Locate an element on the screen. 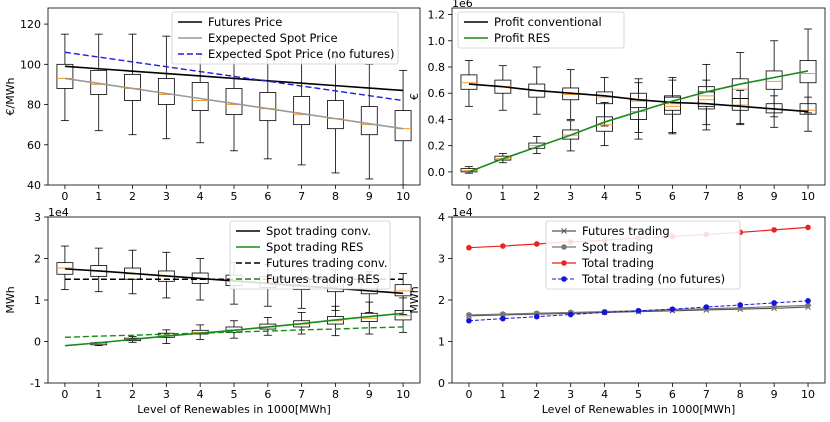 The image size is (830, 422). legend-entry: Profit conventional is located at coordinates (548, 22).